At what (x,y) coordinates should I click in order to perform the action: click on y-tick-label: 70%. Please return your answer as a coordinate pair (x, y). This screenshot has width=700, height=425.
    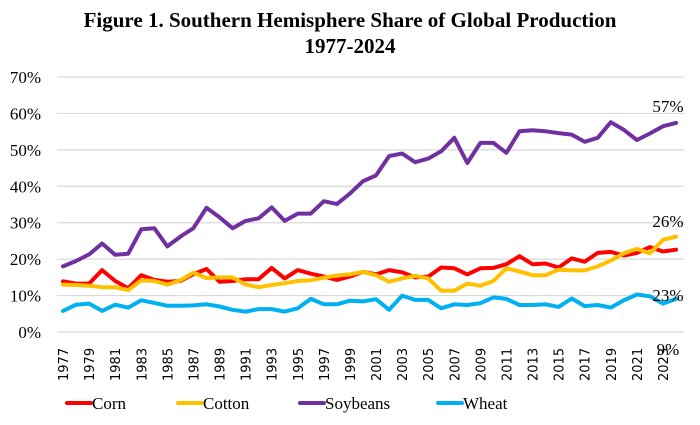
    Looking at the image, I should click on (25, 77).